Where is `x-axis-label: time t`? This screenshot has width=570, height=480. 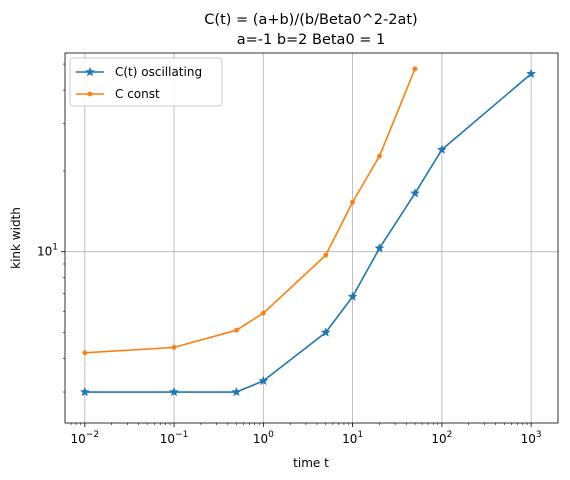
x-axis-label: time t is located at coordinates (311, 463).